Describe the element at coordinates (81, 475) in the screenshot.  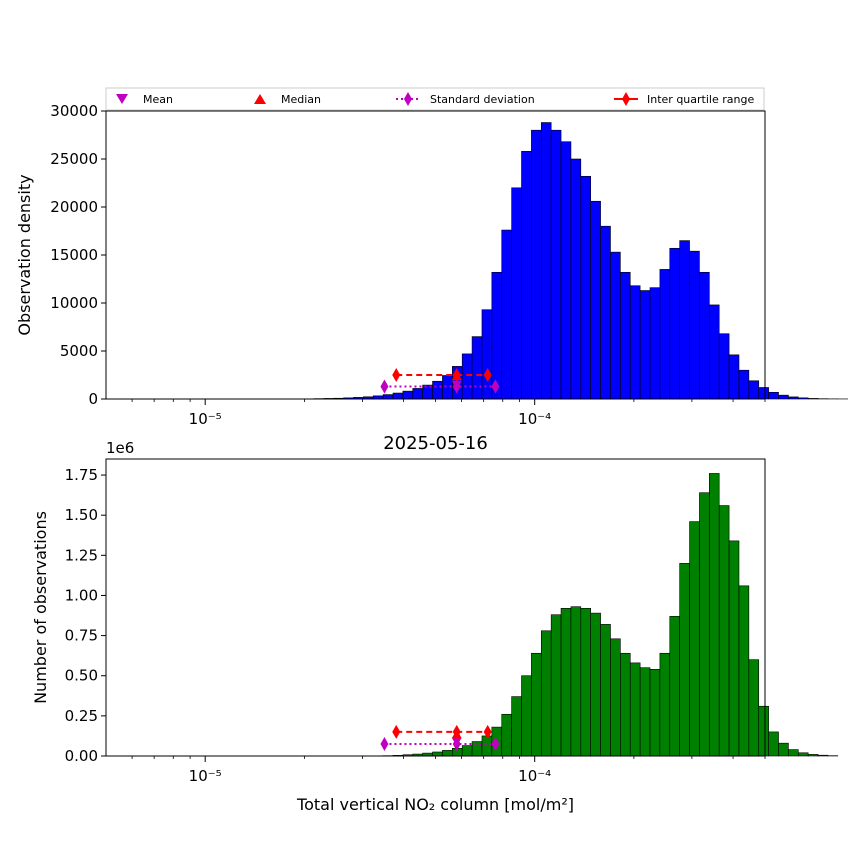
I see `bottom-y-tick-label: 1.75` at that location.